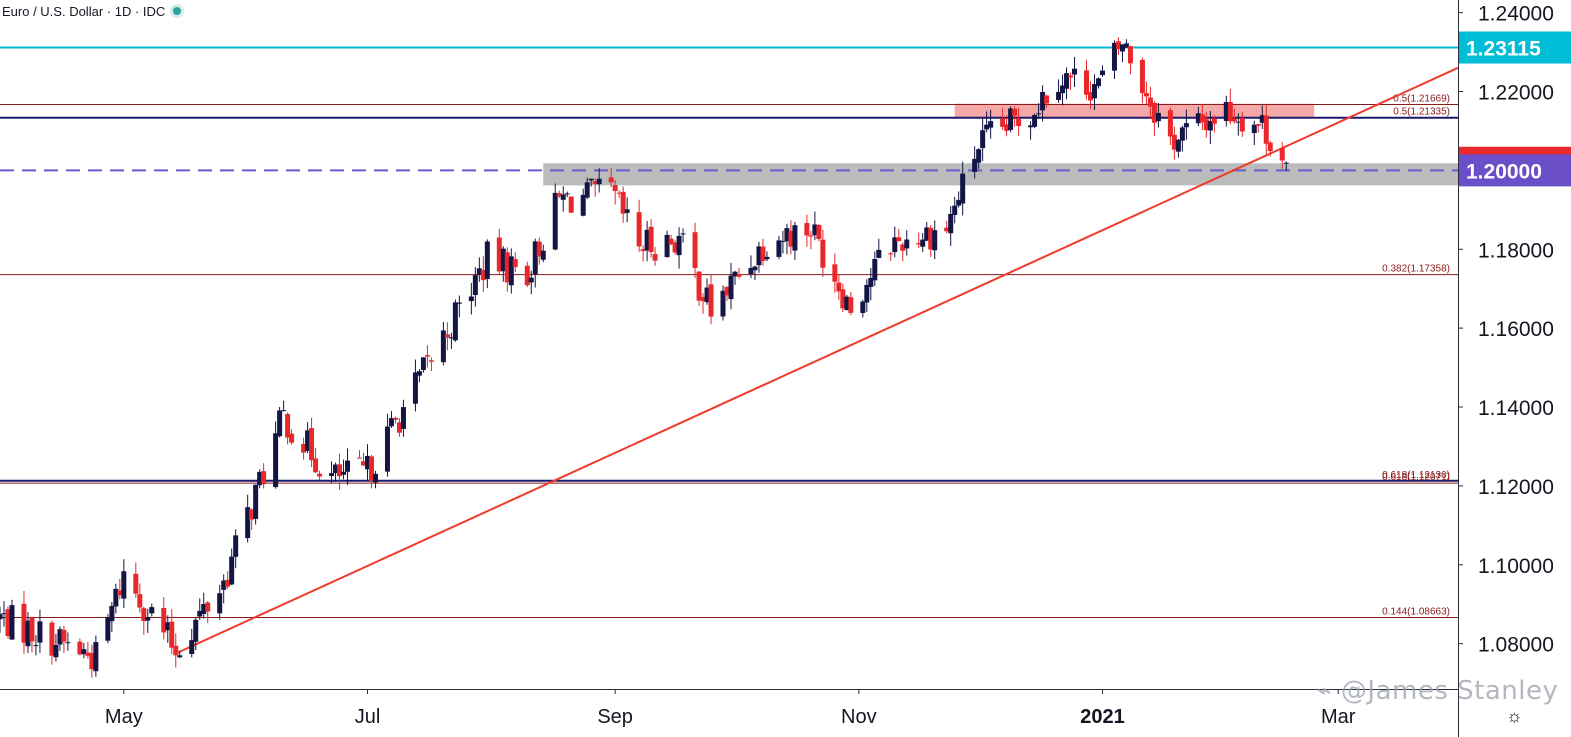  What do you see at coordinates (368, 717) in the screenshot?
I see `time-tick-label: Jul` at bounding box center [368, 717].